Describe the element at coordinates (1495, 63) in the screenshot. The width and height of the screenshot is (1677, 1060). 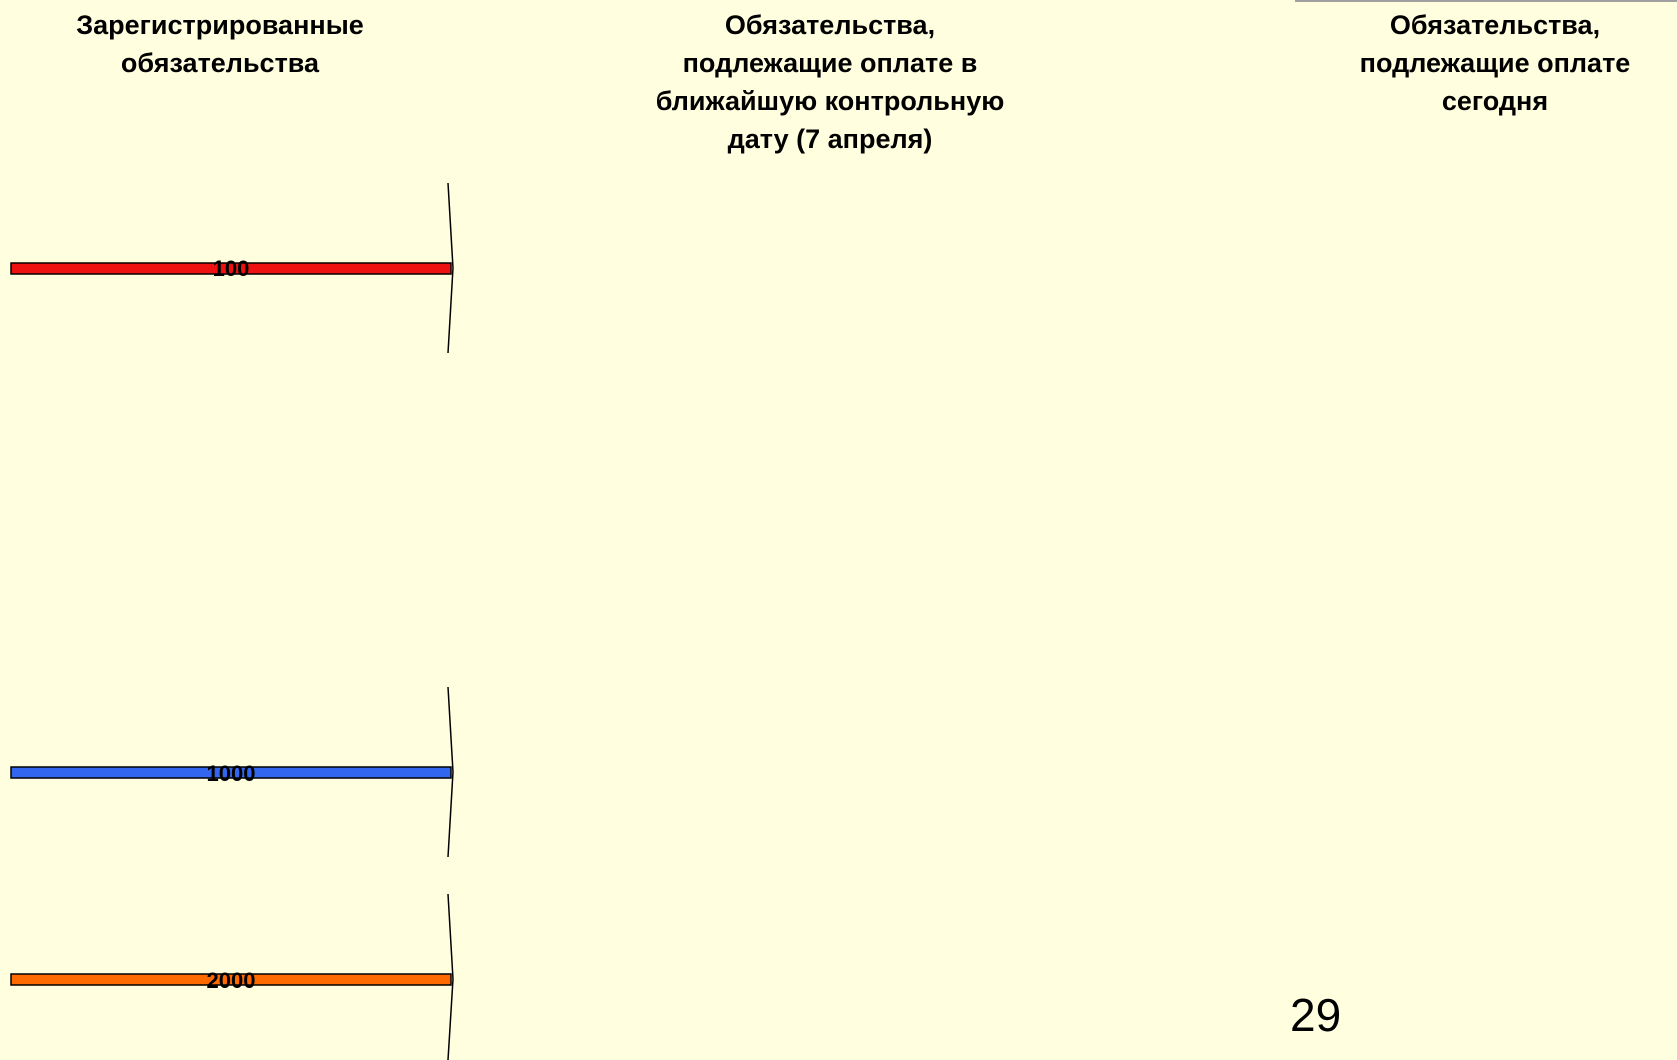
I see `header-due-today: Обязательства, подлежащие оплате сегодня` at that location.